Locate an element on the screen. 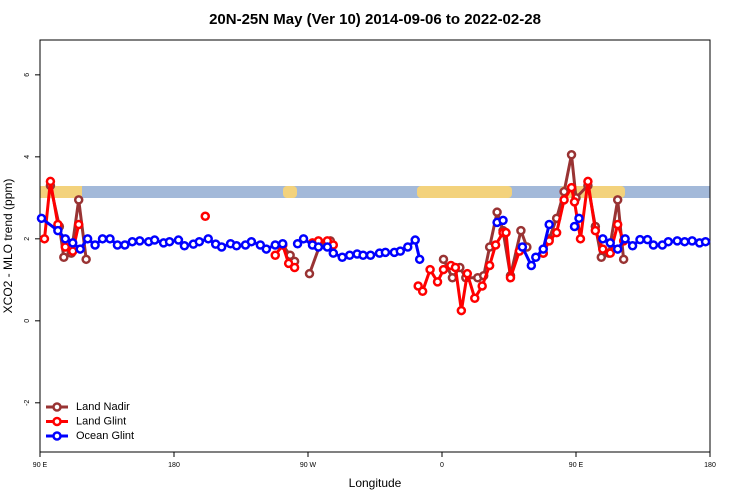  legend-label: Land Glint is located at coordinates (101, 421).